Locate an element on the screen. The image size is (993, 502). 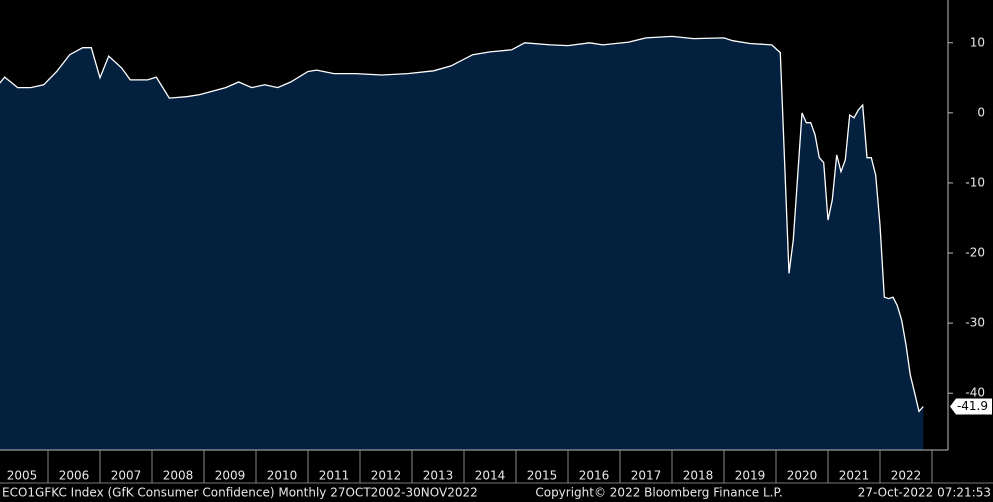
y-tick-label: -30 is located at coordinates (975, 323).